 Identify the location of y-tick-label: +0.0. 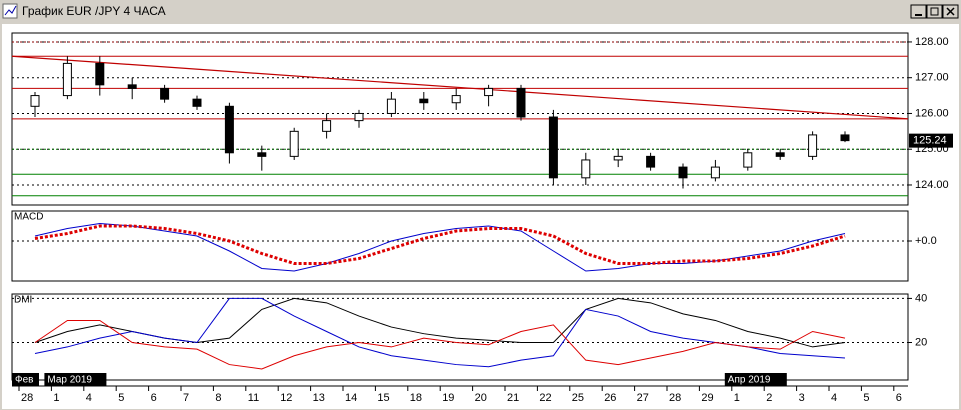
(926, 241).